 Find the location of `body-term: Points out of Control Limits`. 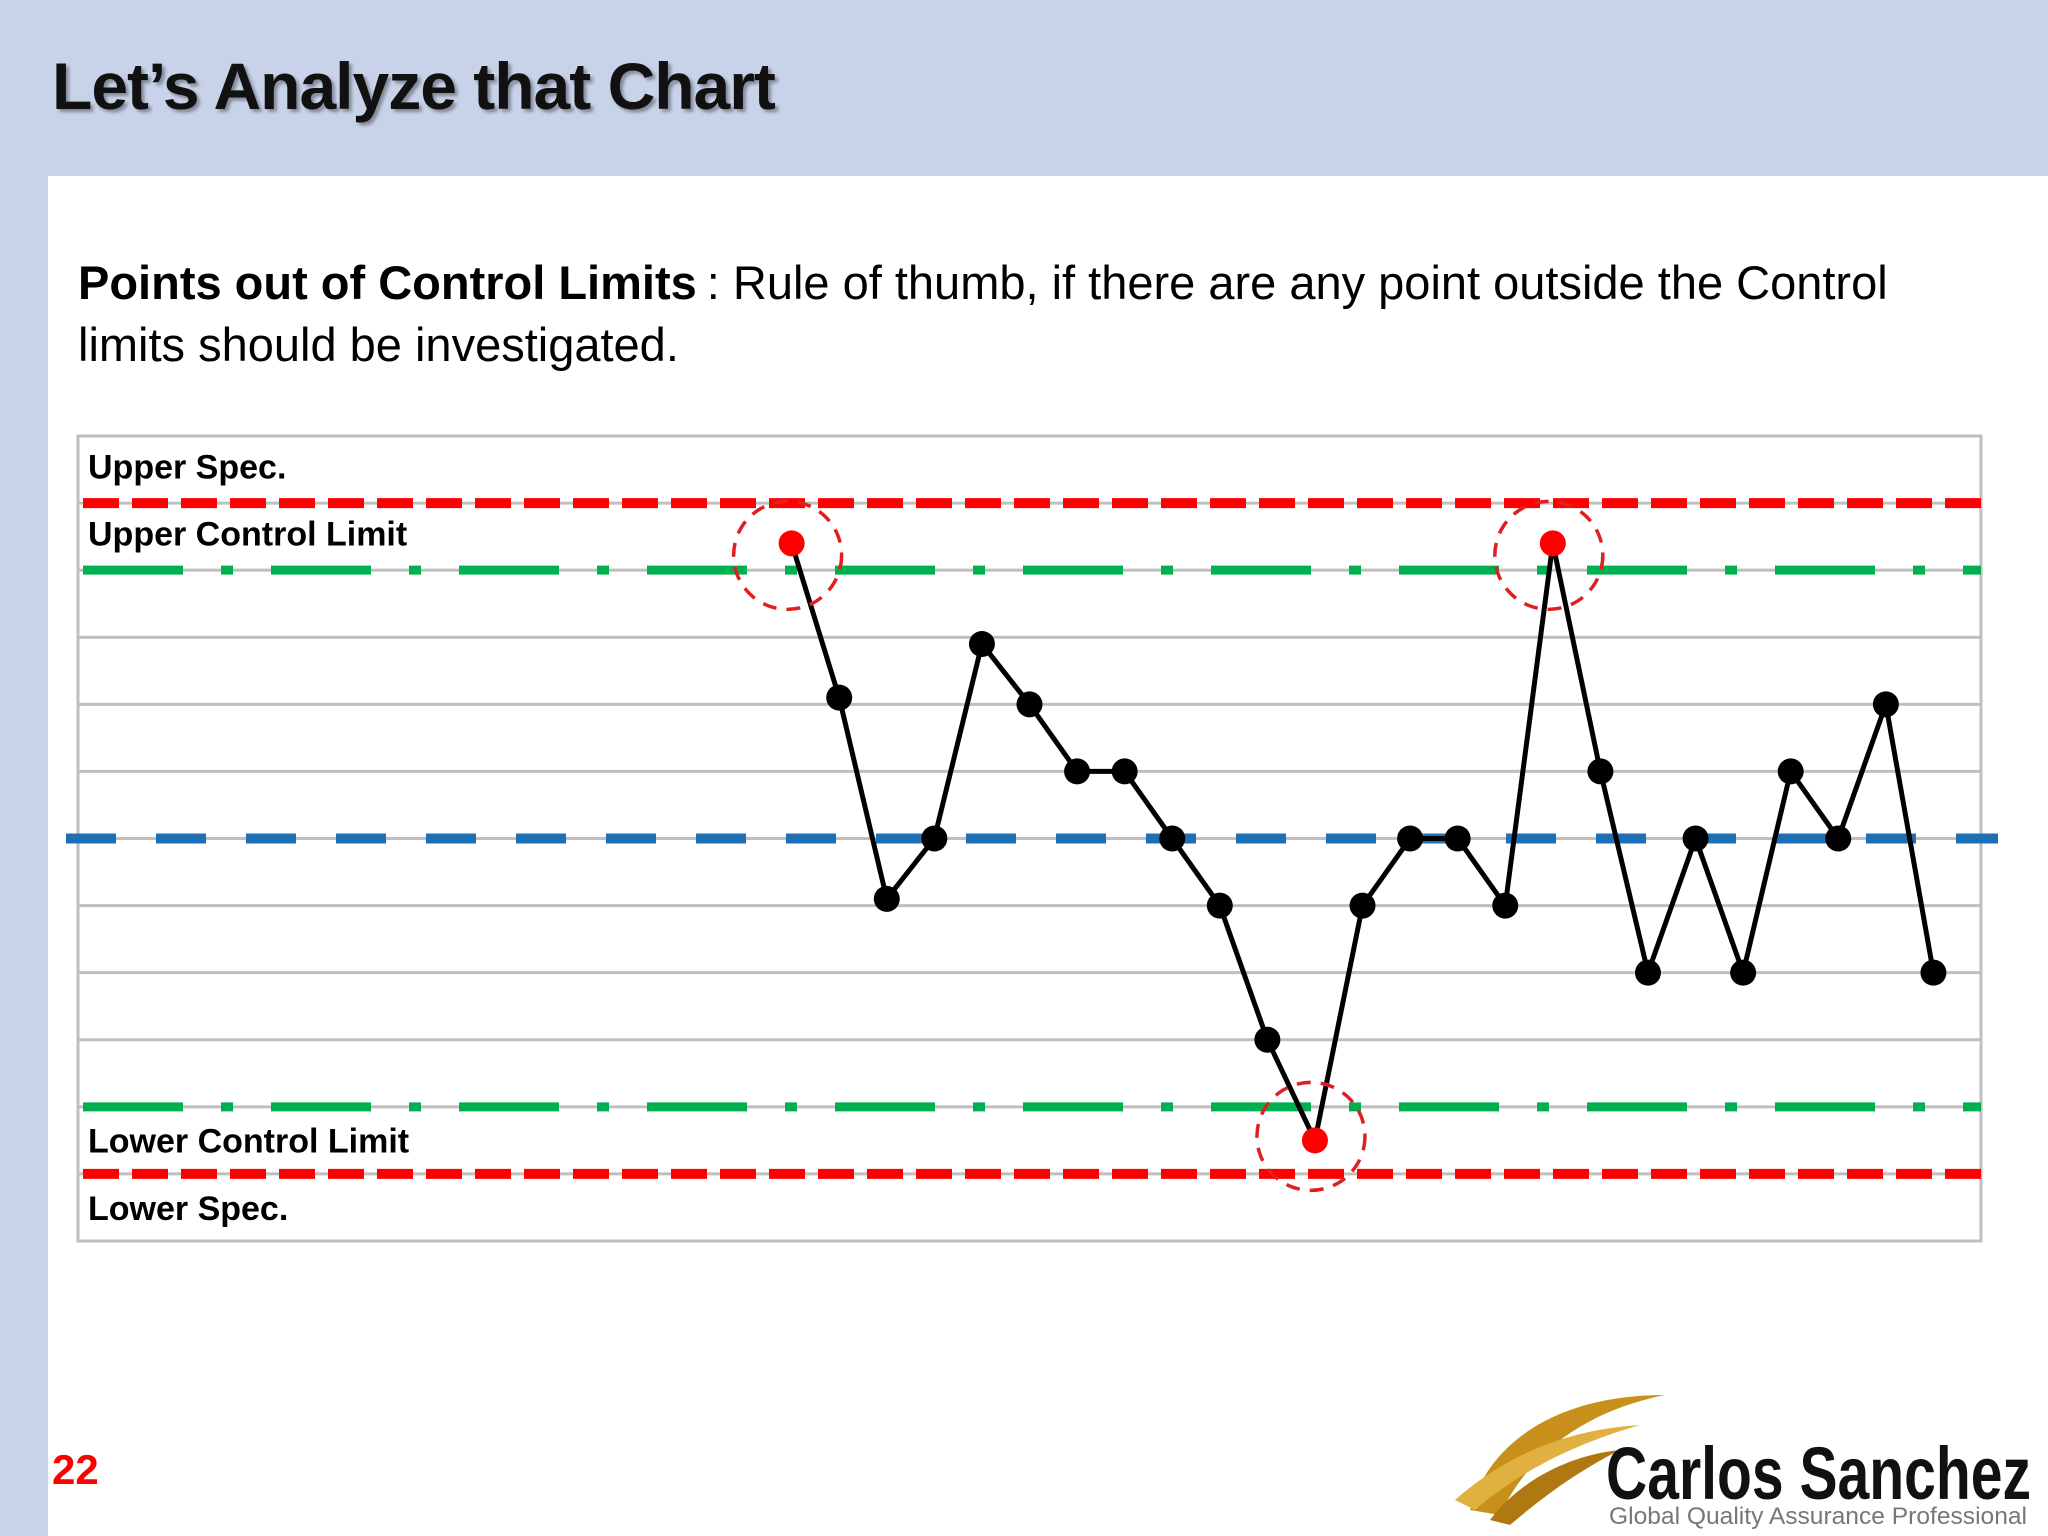

body-term: Points out of Control Limits is located at coordinates (387, 282).